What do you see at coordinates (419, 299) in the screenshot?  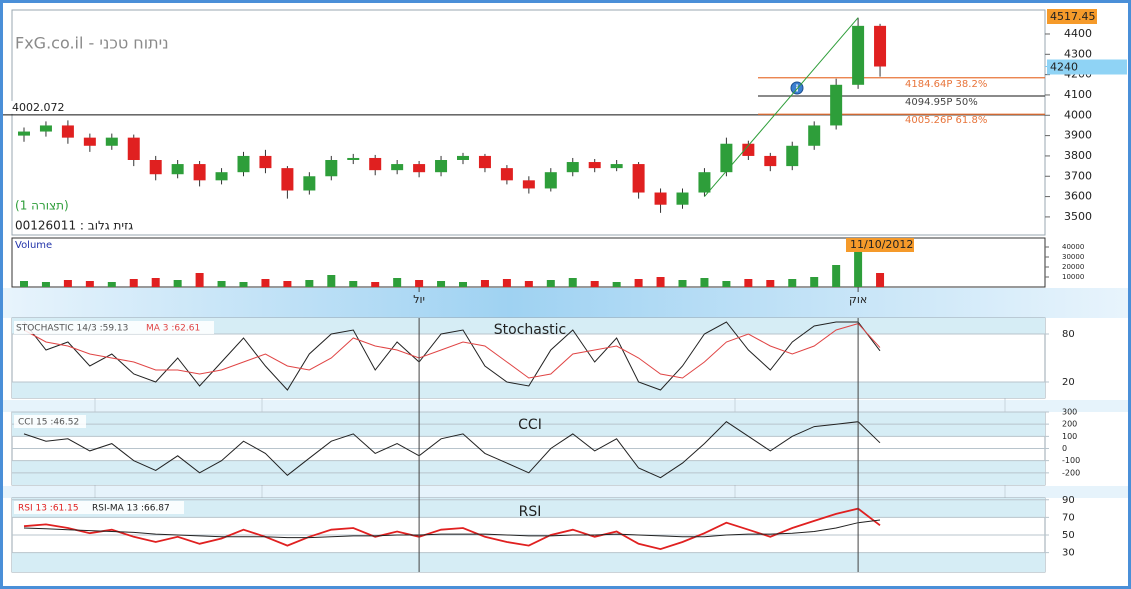 I see `x-tick-label: יול` at bounding box center [419, 299].